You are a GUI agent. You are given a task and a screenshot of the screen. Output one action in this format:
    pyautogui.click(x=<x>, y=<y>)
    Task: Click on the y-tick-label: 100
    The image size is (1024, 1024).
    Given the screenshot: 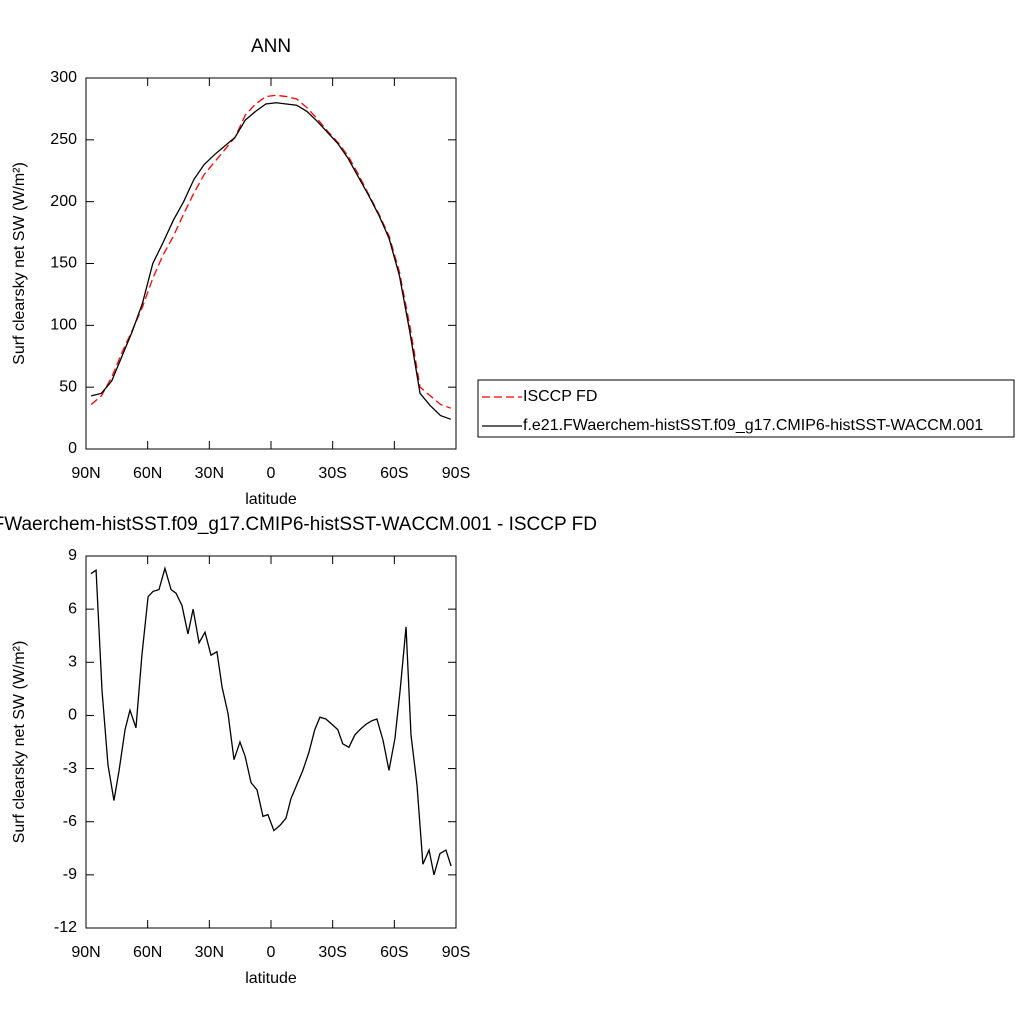 What is the action you would take?
    pyautogui.click(x=63, y=325)
    